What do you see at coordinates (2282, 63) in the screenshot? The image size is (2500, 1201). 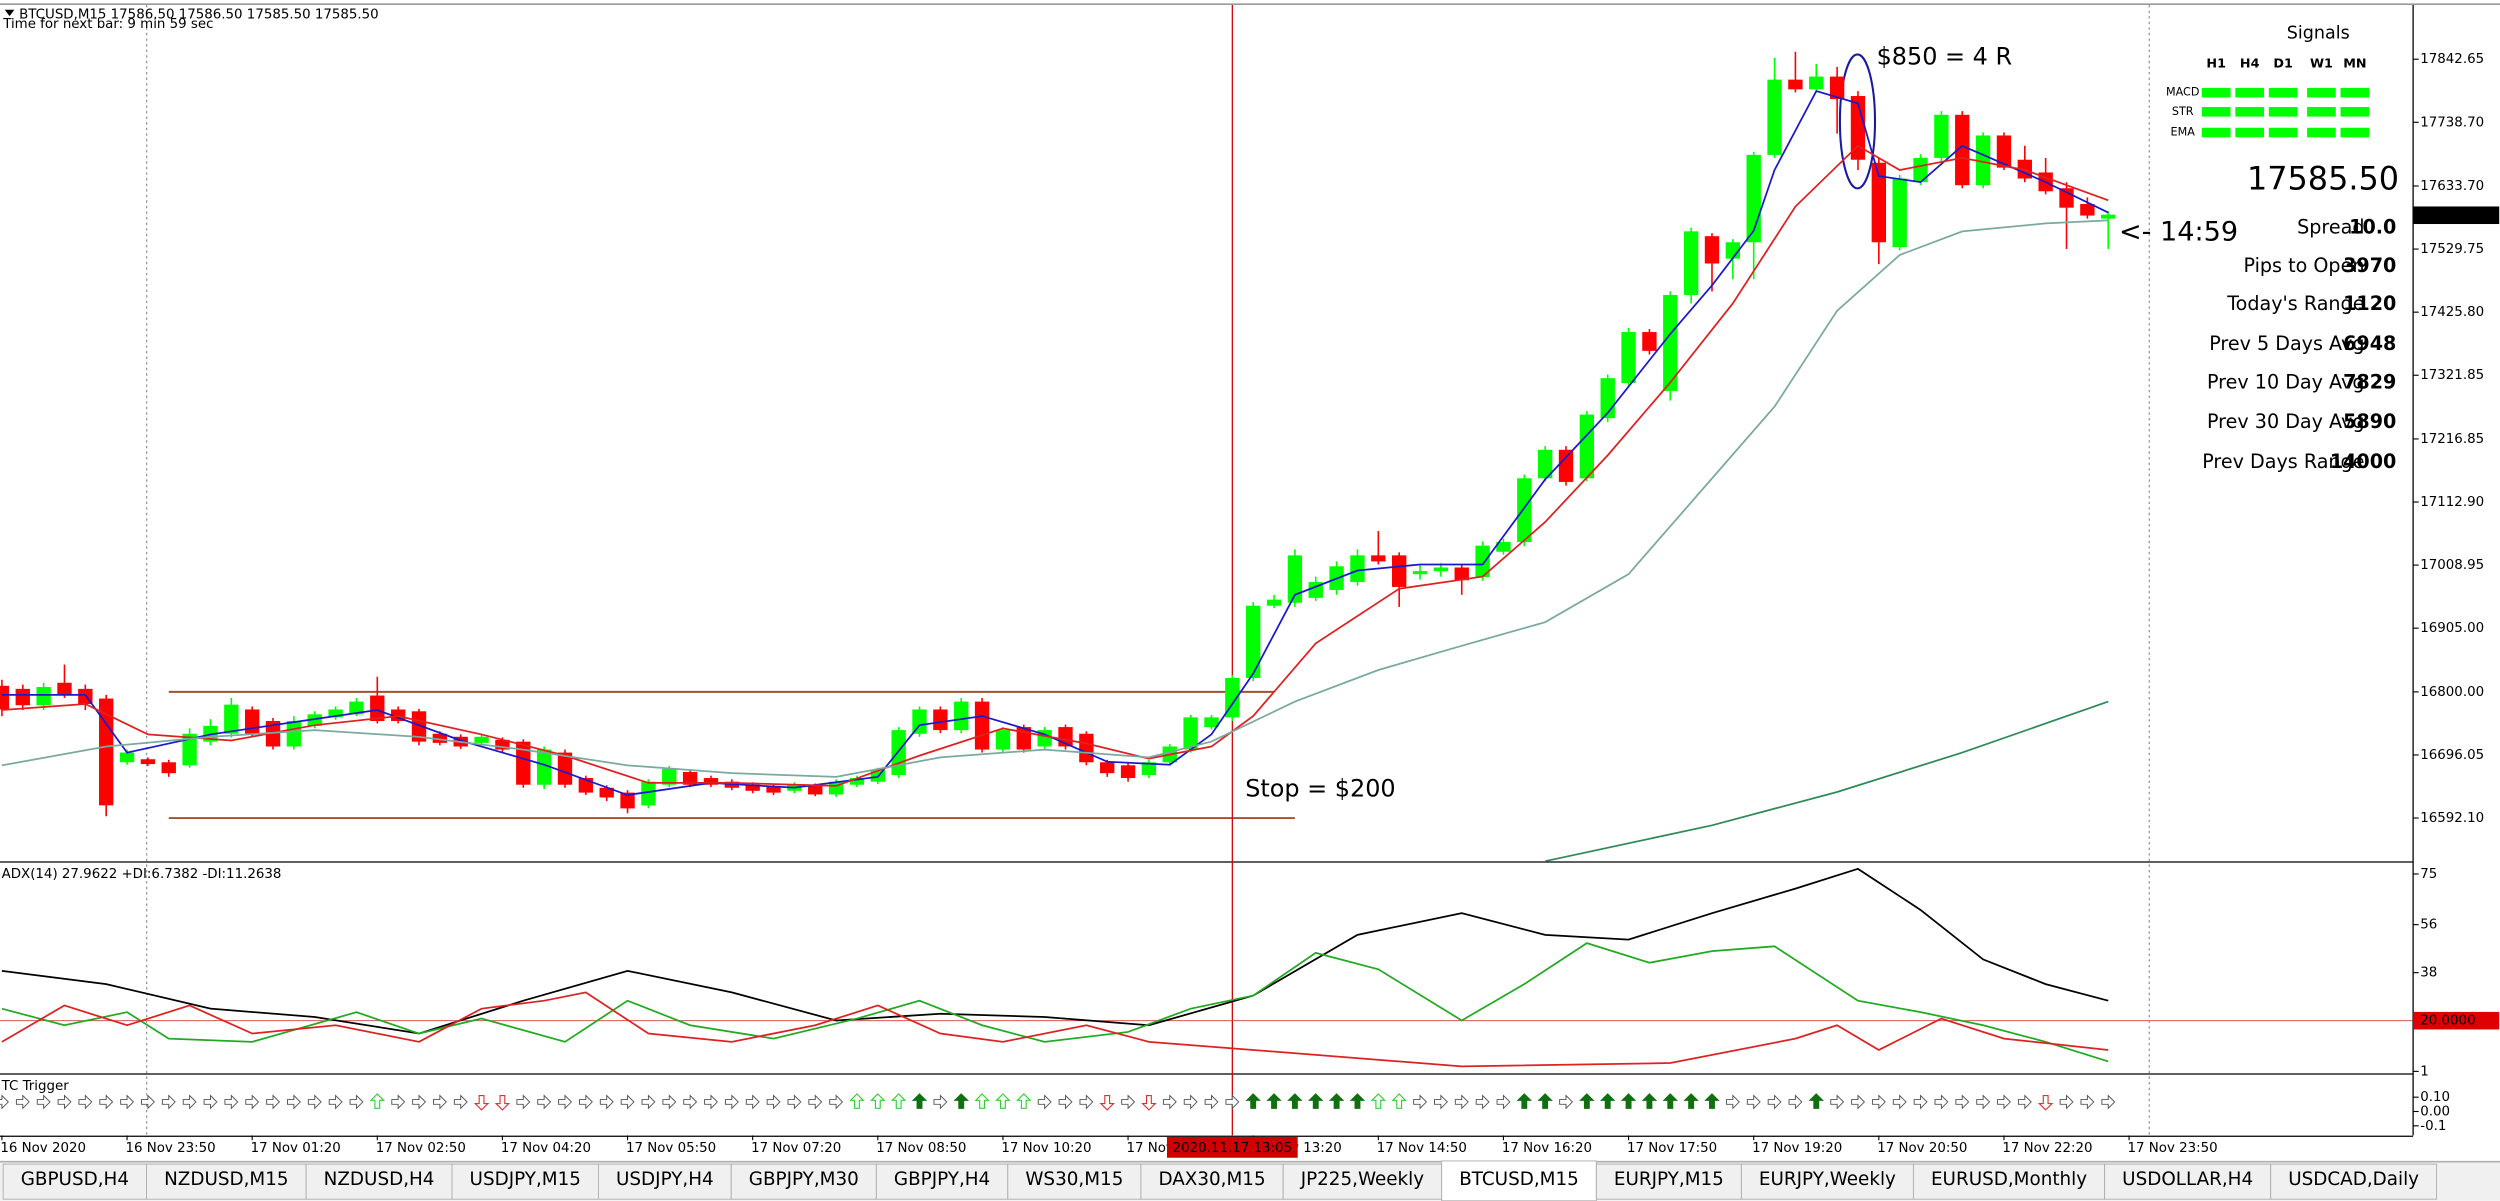 I see `timeframe-label: D1` at bounding box center [2282, 63].